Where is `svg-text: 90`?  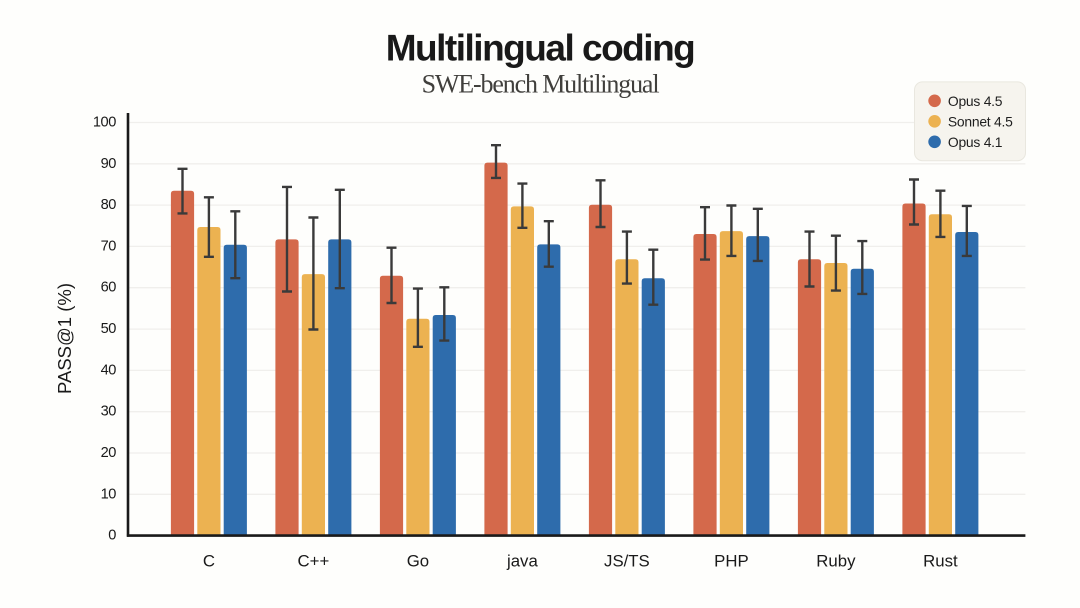 svg-text: 90 is located at coordinates (109, 164).